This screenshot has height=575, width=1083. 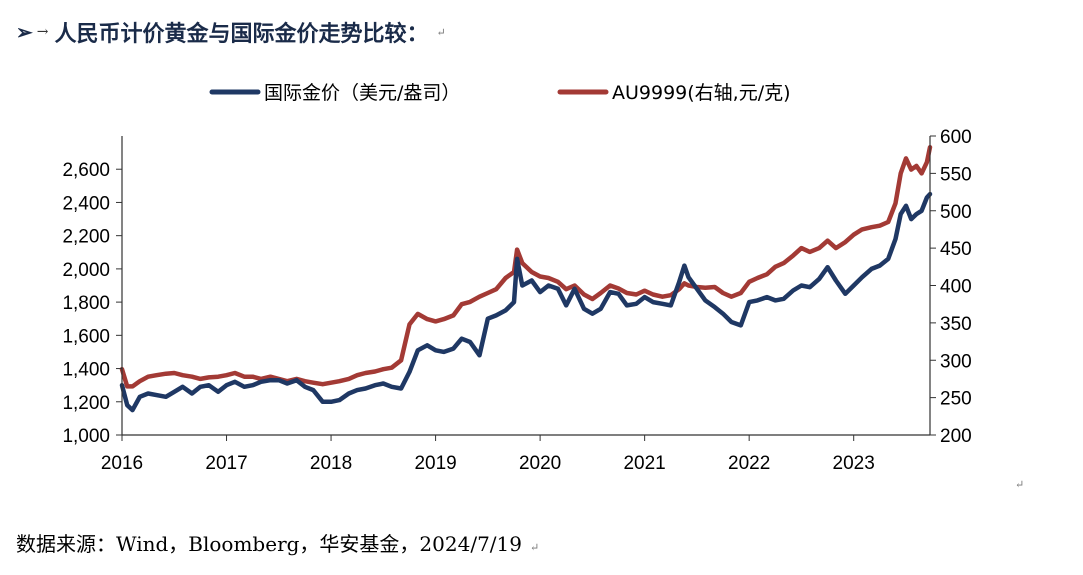 I want to click on y-left-tick-label: 2,200, so click(x=86, y=237).